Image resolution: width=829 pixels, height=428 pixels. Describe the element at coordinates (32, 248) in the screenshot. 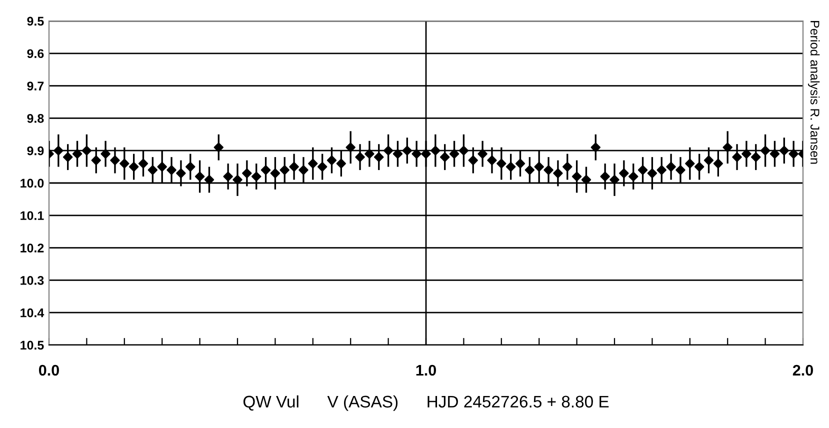

I see `y-tick-label: 10.2` at that location.